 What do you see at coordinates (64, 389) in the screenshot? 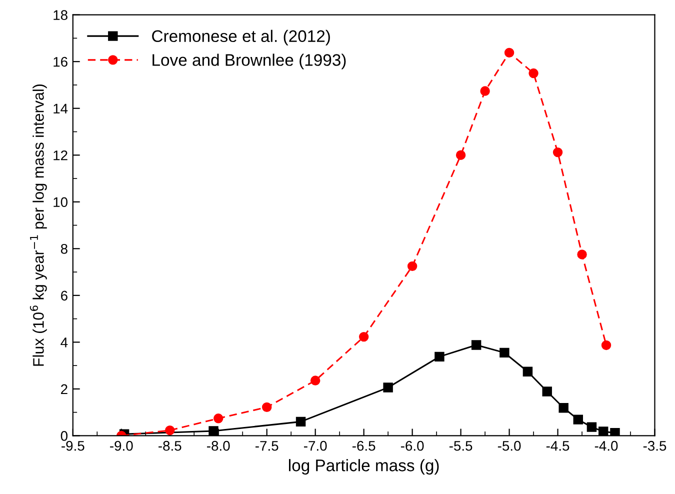
I see `y-tick-label: 2` at bounding box center [64, 389].